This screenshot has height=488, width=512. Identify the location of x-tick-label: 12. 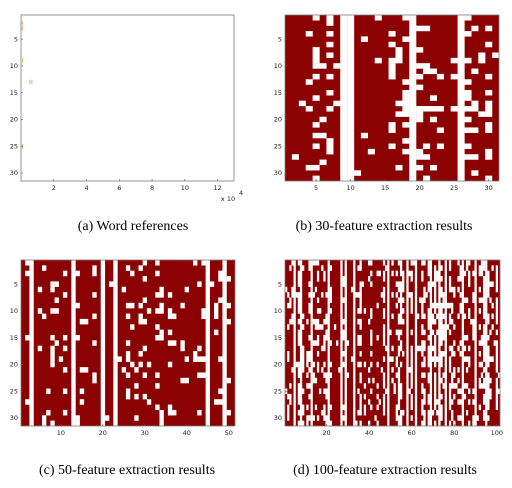
(217, 188).